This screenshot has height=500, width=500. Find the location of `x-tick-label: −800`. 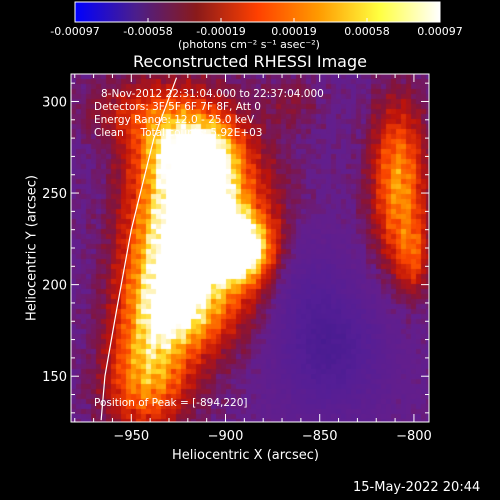

x-tick-label: −800 is located at coordinates (414, 436).